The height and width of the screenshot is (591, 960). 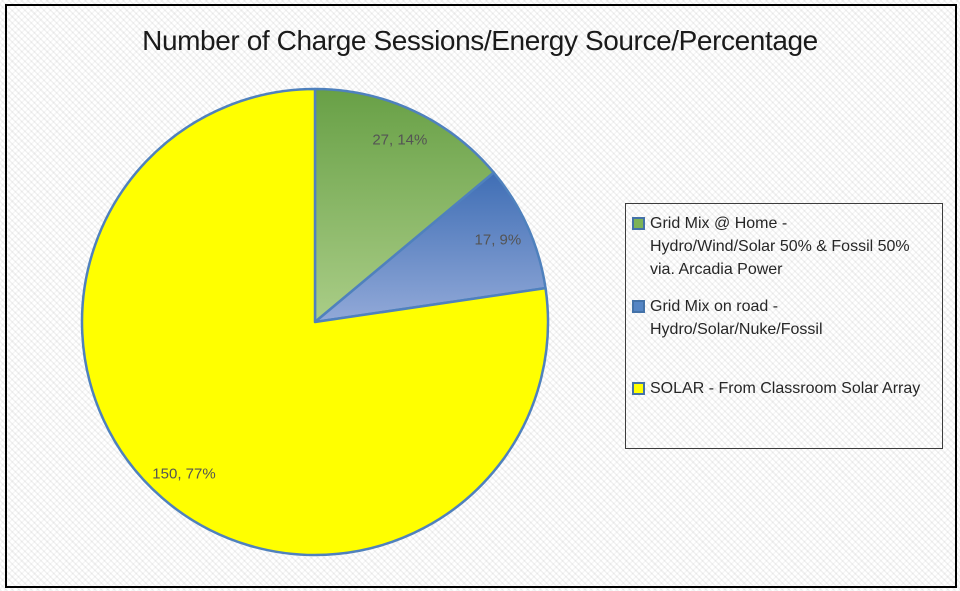 I want to click on legend-label-line: SOLAR - From Classroom Solar Array, so click(x=785, y=388).